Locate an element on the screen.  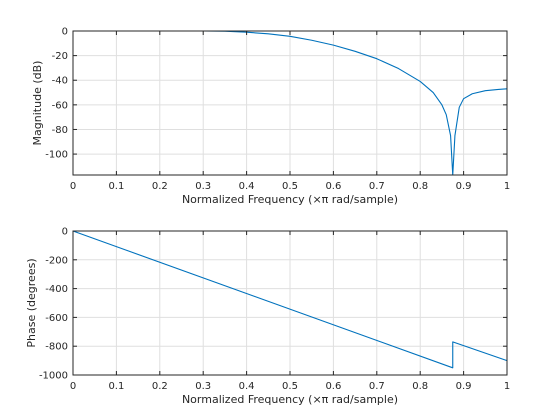
magnitude-y-axis-label: Magnitude (dB) is located at coordinates (37, 103).